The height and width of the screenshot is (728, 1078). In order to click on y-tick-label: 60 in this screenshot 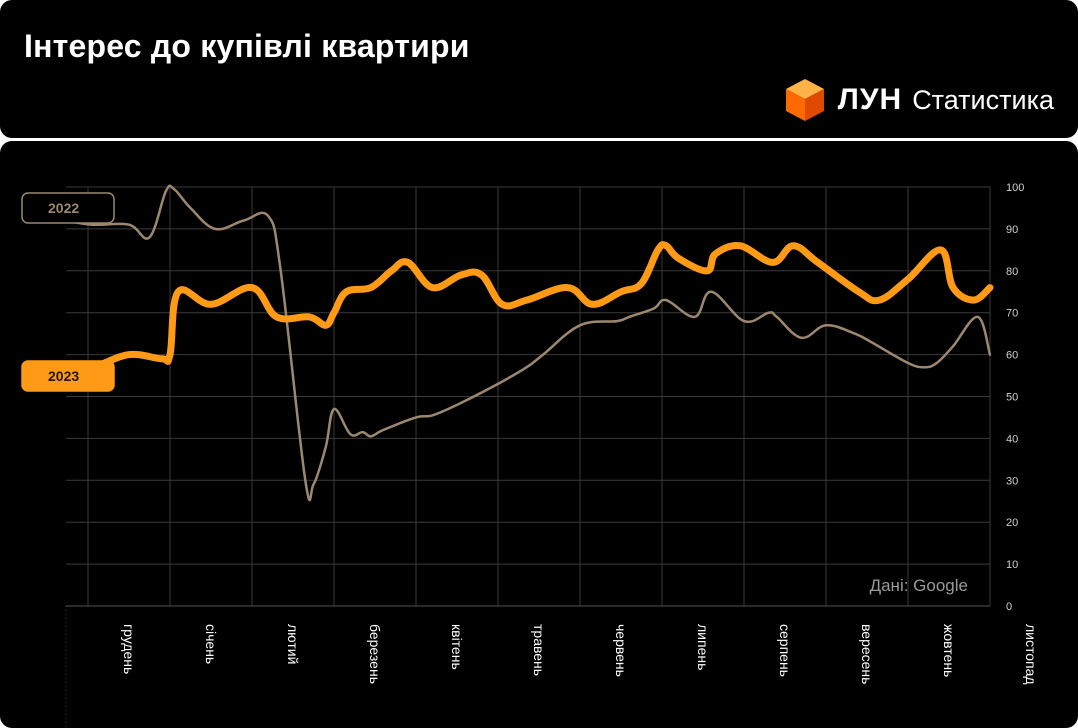, I will do `click(1012, 356)`.